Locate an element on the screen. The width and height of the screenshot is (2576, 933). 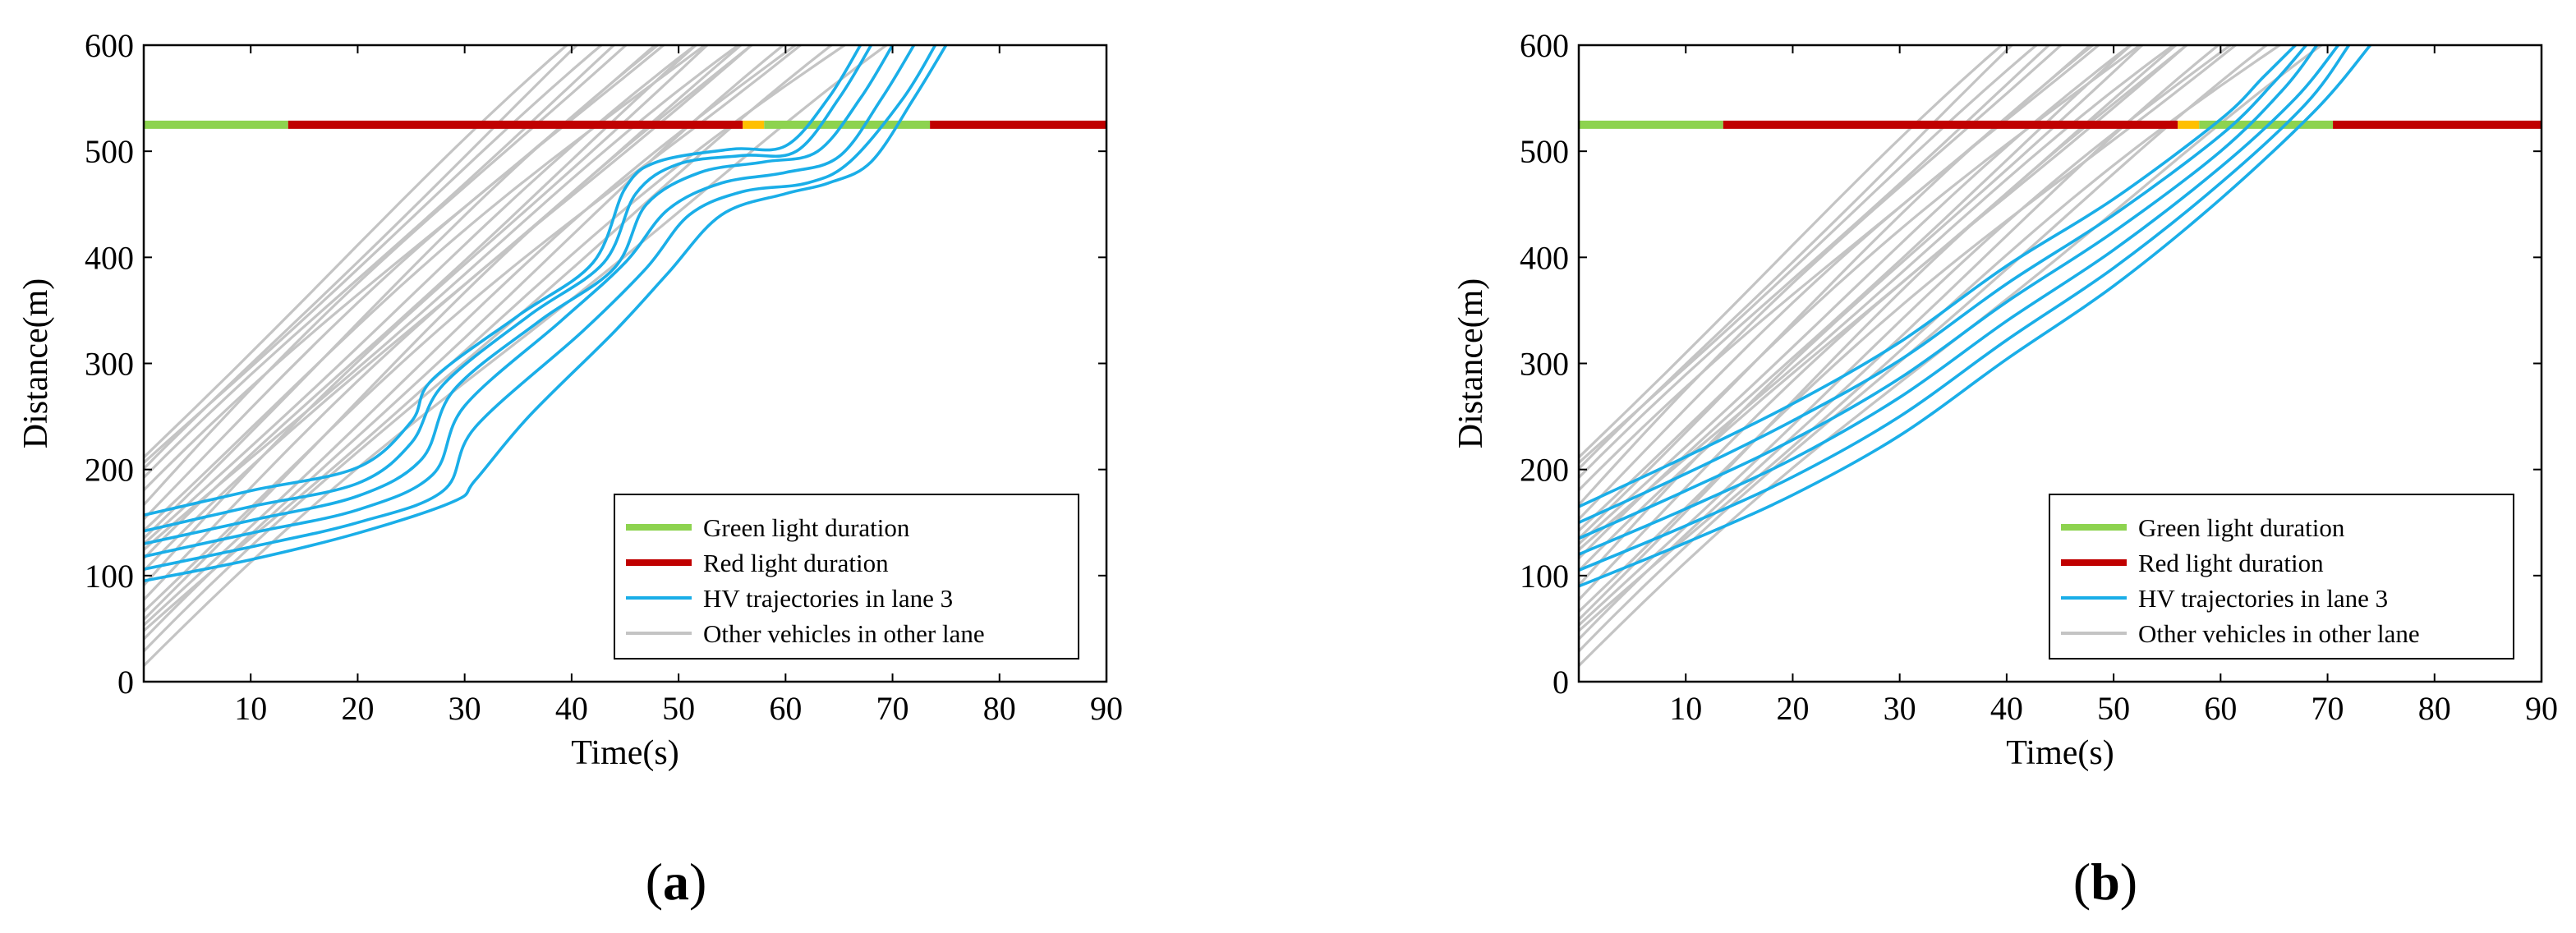
panel-label: (a) is located at coordinates (676, 882).